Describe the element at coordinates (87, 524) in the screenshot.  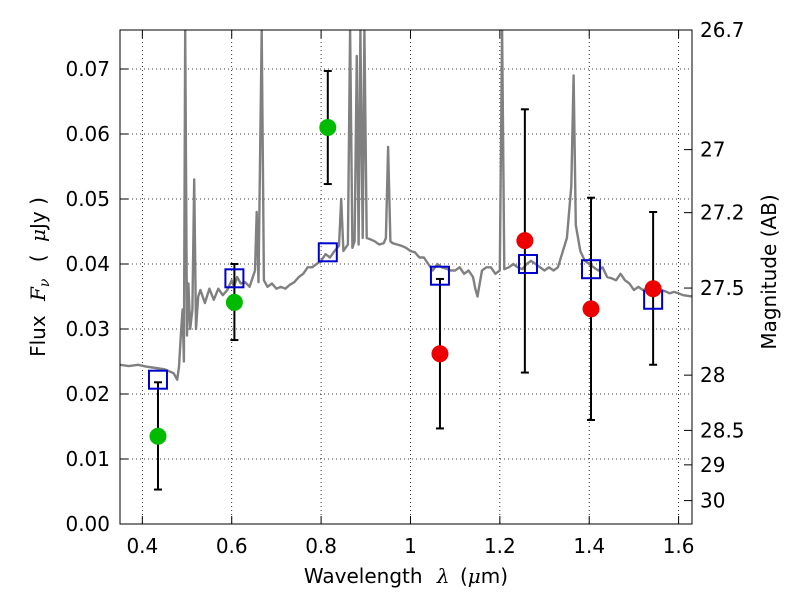
I see `y-tick-label: 0.00` at that location.